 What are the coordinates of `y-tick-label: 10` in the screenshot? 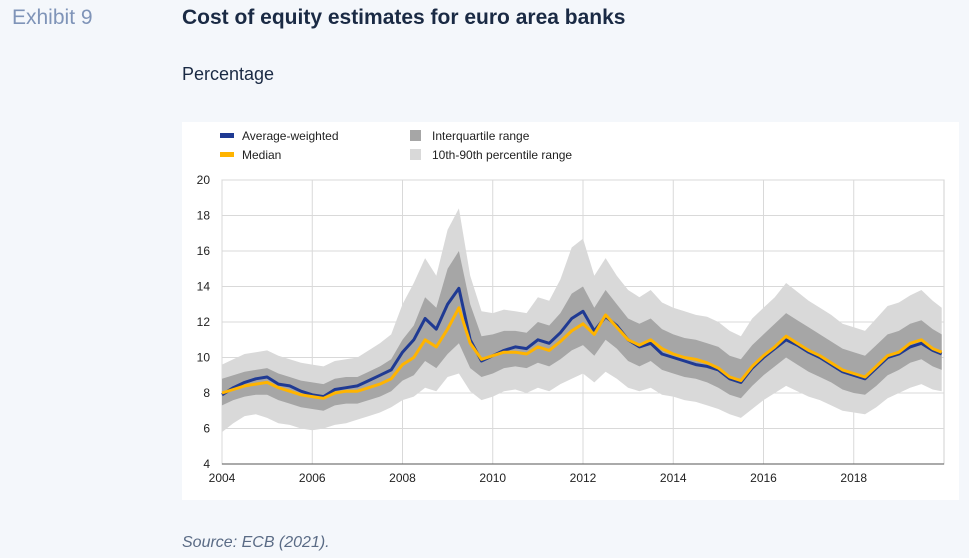 It's located at (204, 358).